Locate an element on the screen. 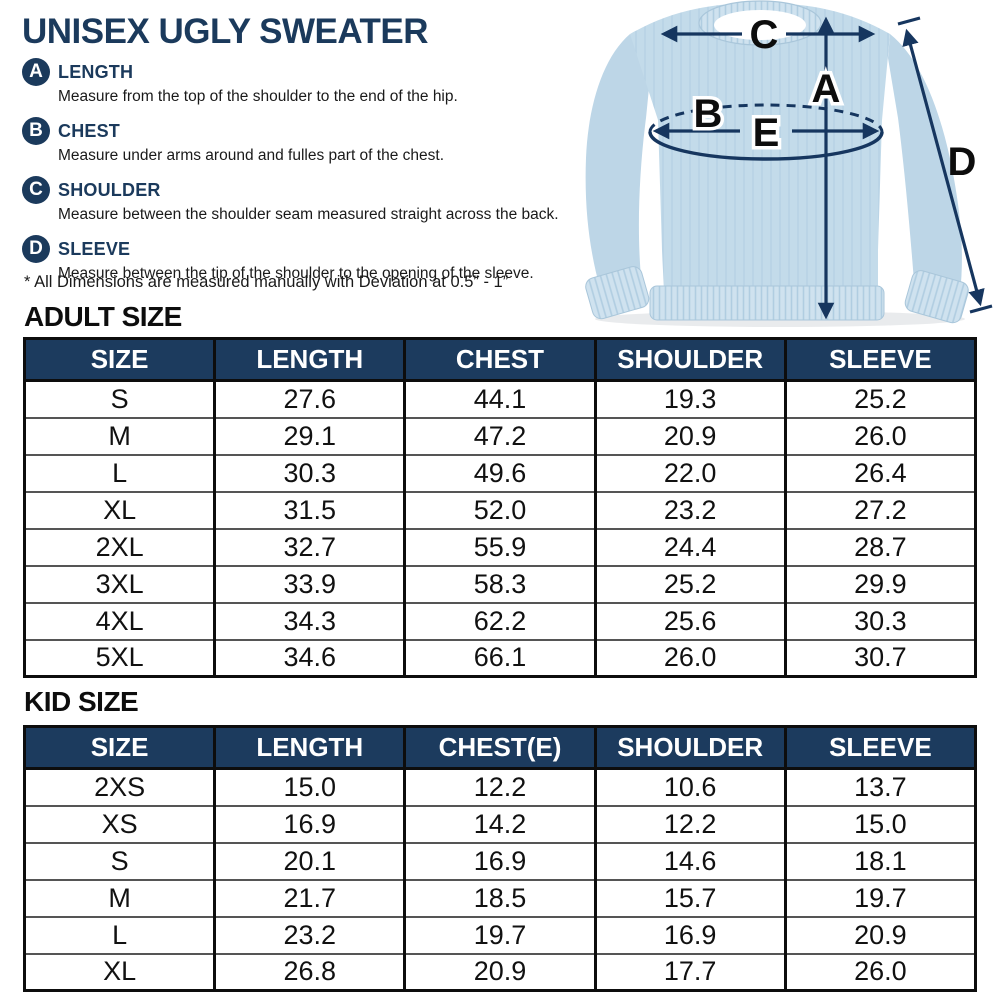 The height and width of the screenshot is (1000, 1000). adult-table-row: 3XL 33.9 58.3 25.2 29.9 is located at coordinates (500, 583).